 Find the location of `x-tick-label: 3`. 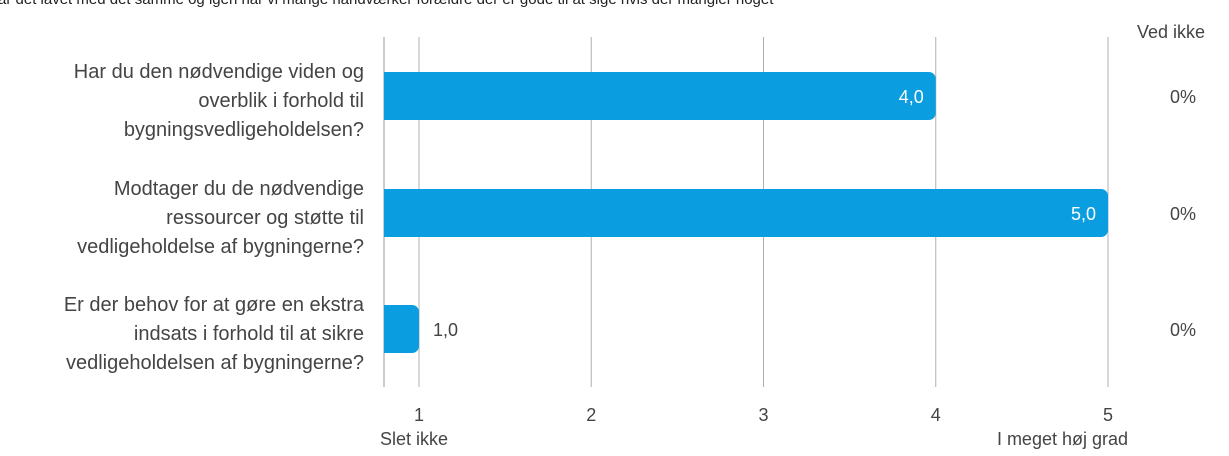

x-tick-label: 3 is located at coordinates (763, 415).